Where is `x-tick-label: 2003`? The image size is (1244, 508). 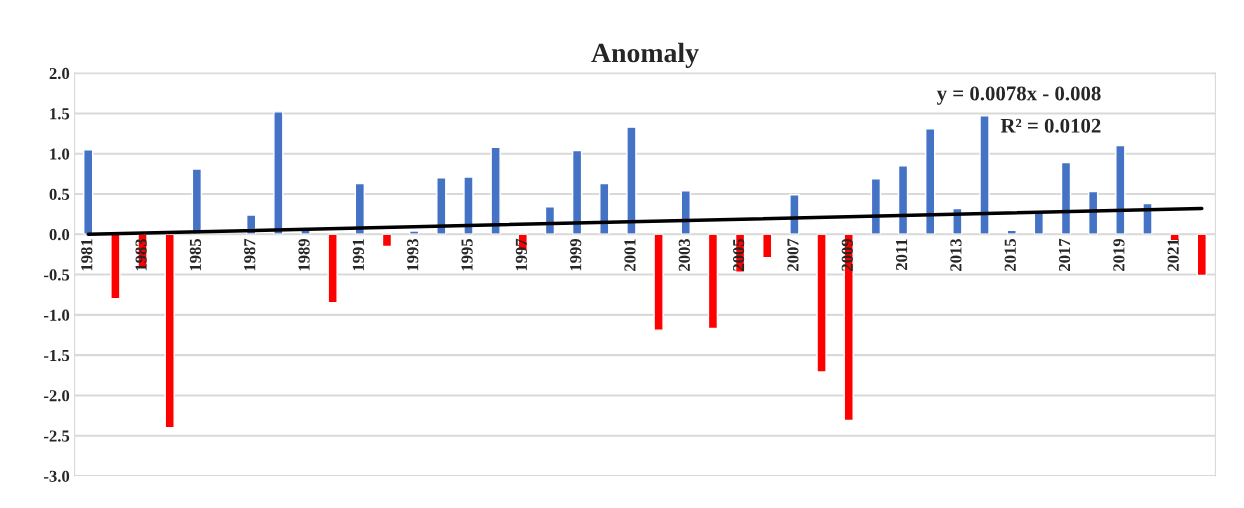
x-tick-label: 2003 is located at coordinates (684, 254).